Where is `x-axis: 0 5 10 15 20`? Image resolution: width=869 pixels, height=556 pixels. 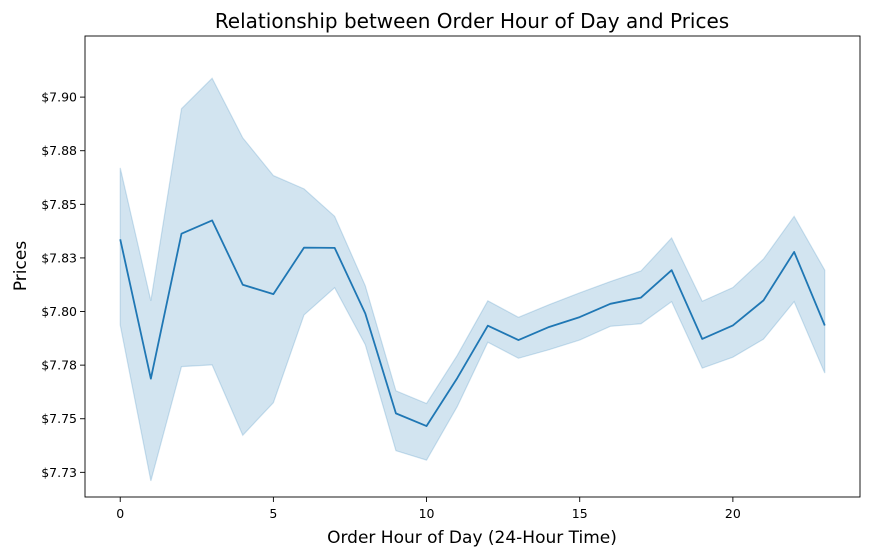 x-axis: 0 5 10 15 20 is located at coordinates (428, 509).